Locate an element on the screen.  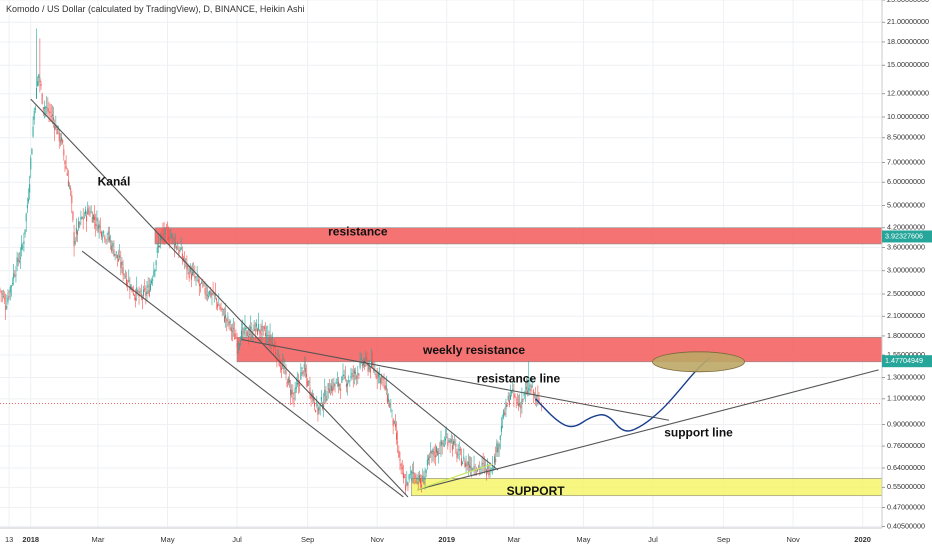
price-marker-label: 1.47704949 is located at coordinates (904, 360).